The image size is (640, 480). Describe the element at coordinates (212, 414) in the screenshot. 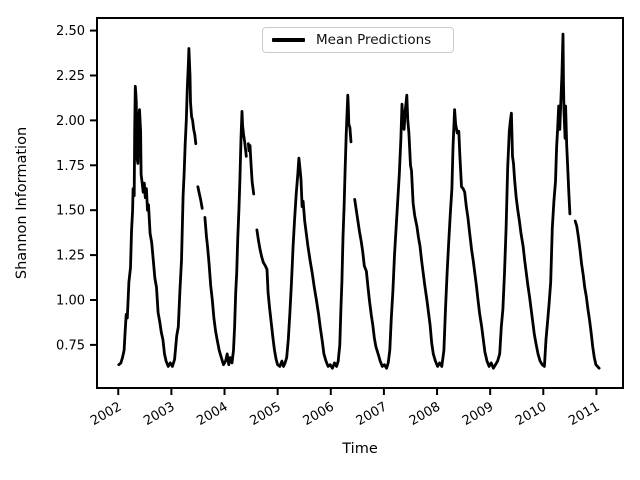

I see `x-tick-label: 2004` at that location.